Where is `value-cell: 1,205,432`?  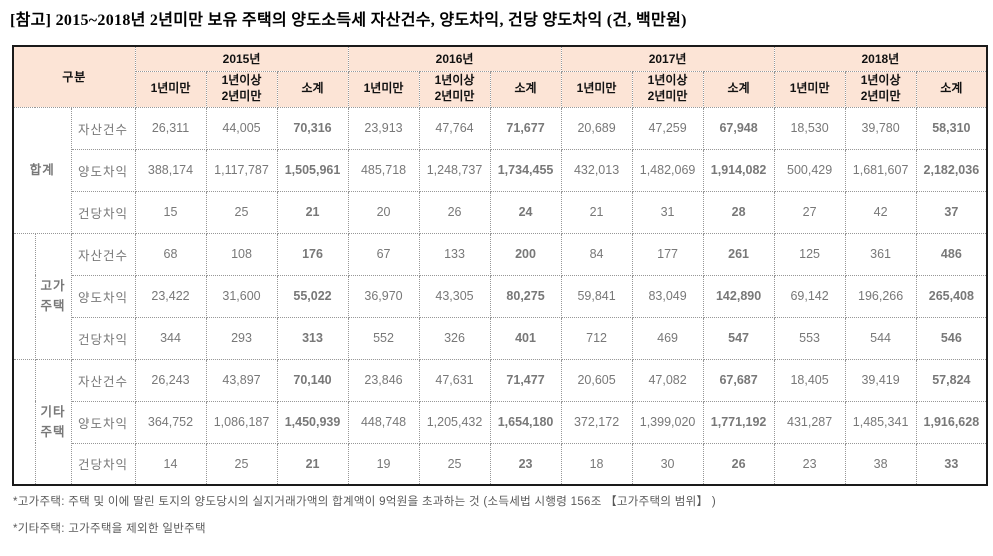
value-cell: 1,205,432 is located at coordinates (454, 422).